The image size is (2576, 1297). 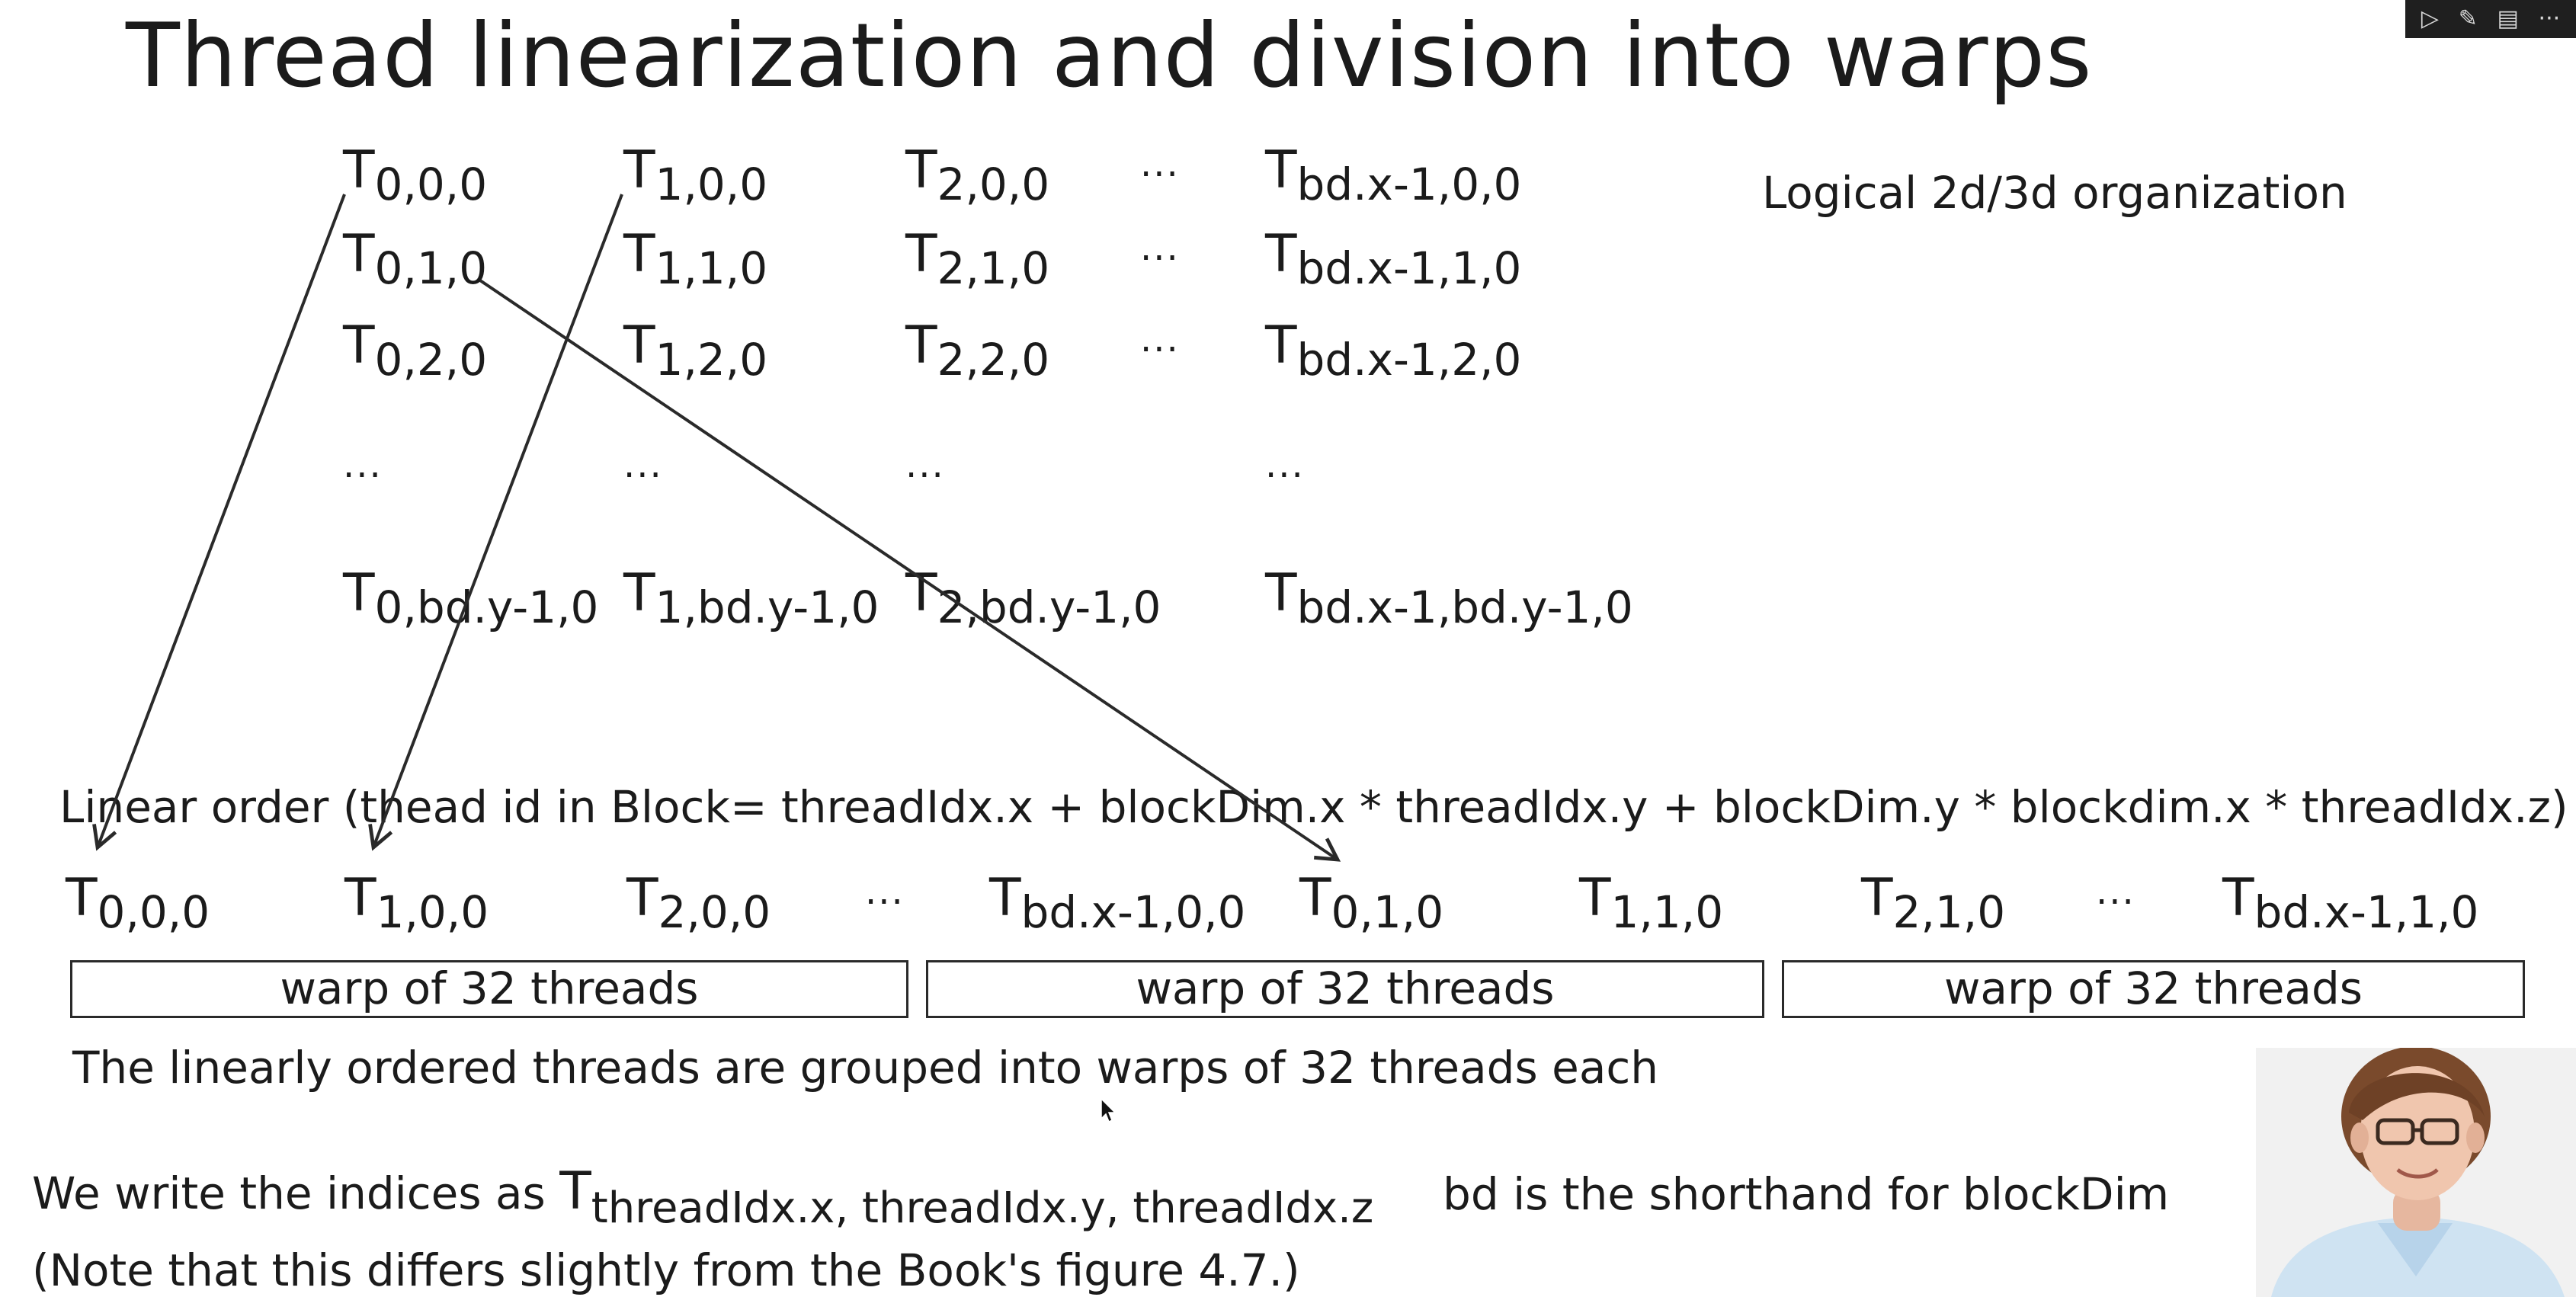 I want to click on linear-cell: T0,1,0, so click(x=1371, y=903).